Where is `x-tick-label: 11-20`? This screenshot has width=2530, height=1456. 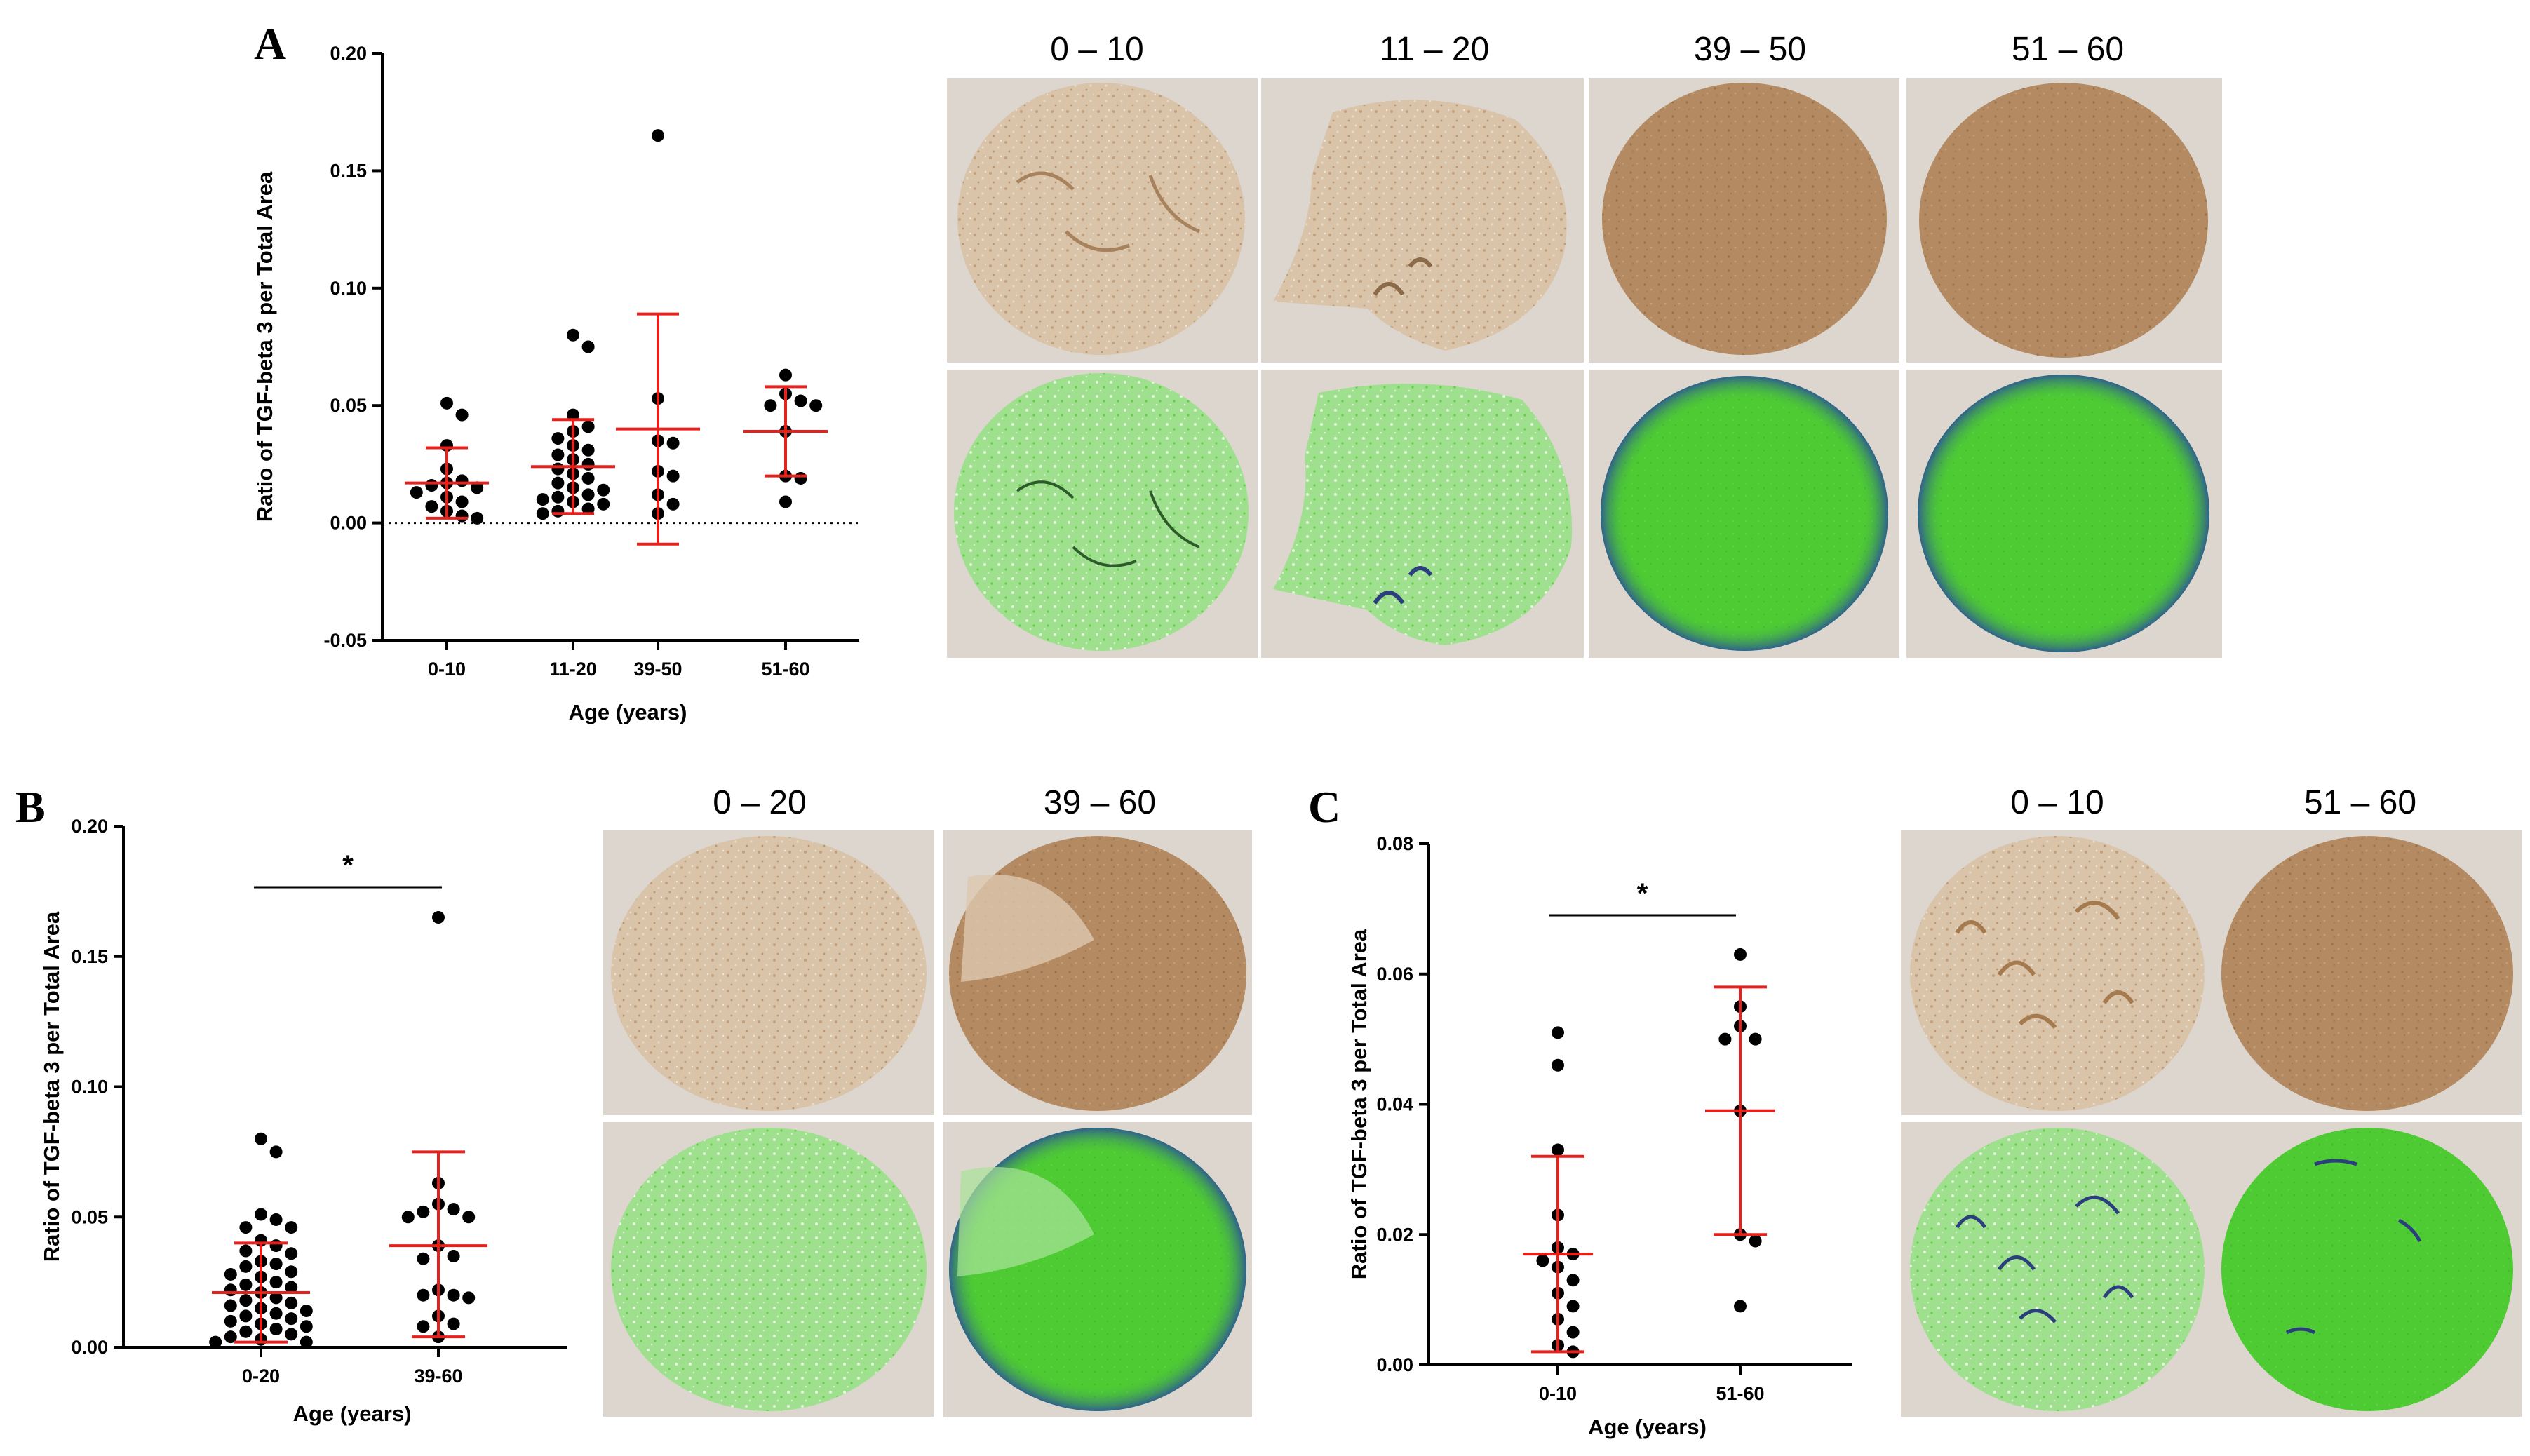
x-tick-label: 11-20 is located at coordinates (573, 669).